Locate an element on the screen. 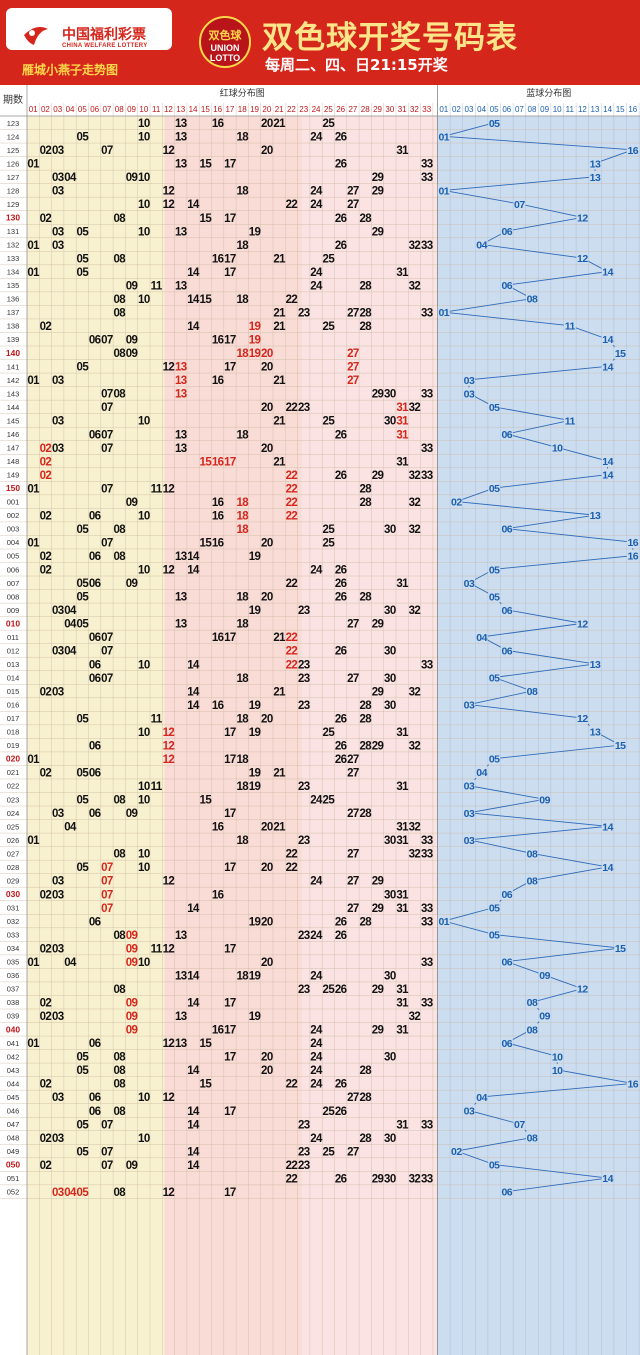  red-ball-number: 25 is located at coordinates (329, 259).